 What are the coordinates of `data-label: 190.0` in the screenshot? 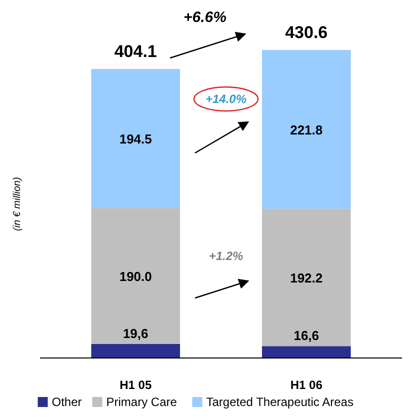 It's located at (135, 276).